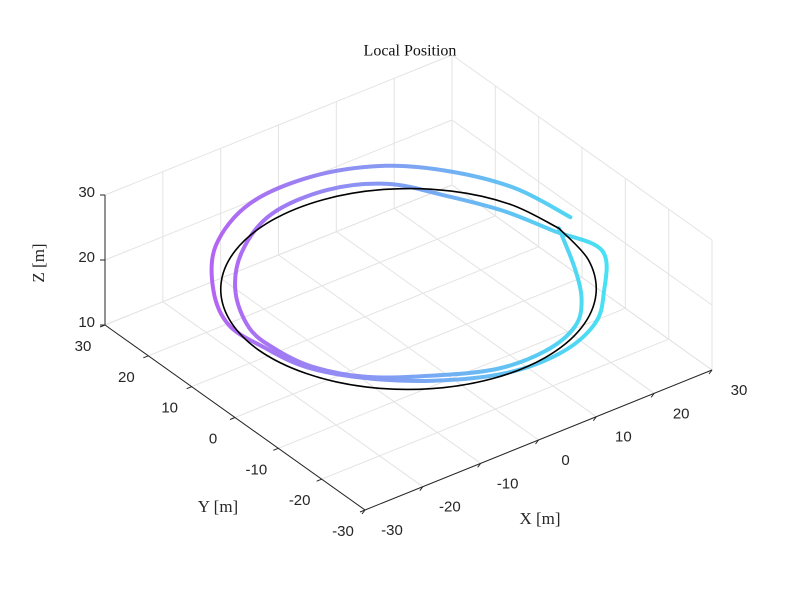 This screenshot has width=793, height=595. Describe the element at coordinates (739, 390) in the screenshot. I see `x-tick-label: 30` at that location.